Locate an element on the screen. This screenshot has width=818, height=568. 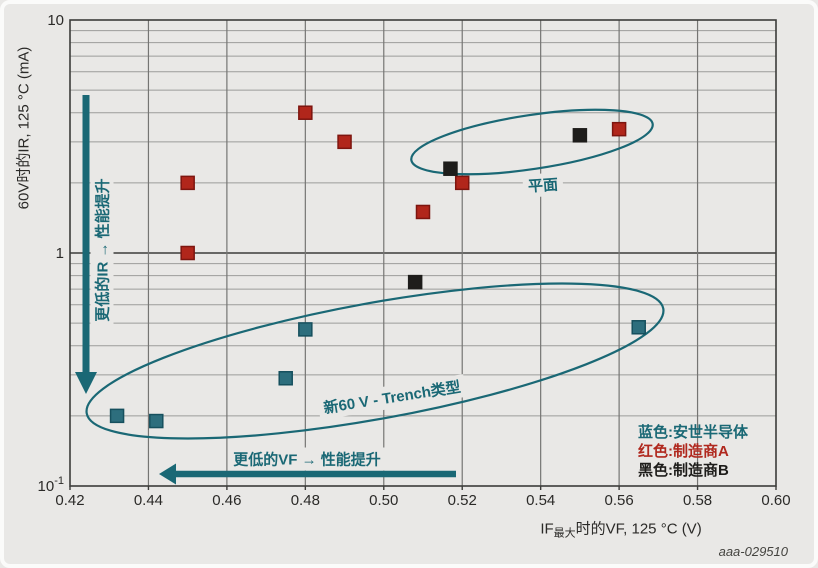
x-tick-label: 0.56 is located at coordinates (619, 500).